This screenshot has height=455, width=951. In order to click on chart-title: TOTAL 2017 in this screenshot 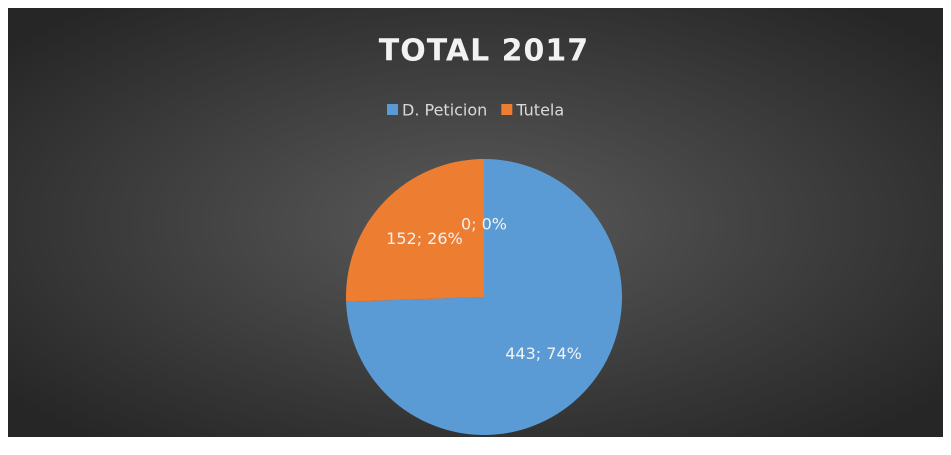, I will do `click(484, 51)`.